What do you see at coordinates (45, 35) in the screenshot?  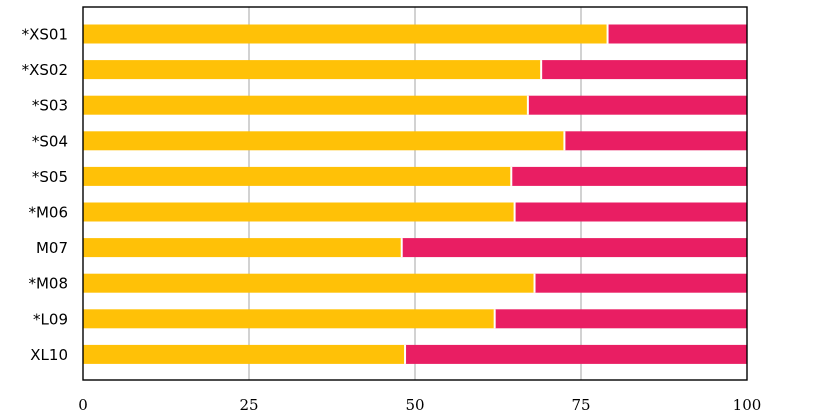 I see `category-label: *XS01` at bounding box center [45, 35].